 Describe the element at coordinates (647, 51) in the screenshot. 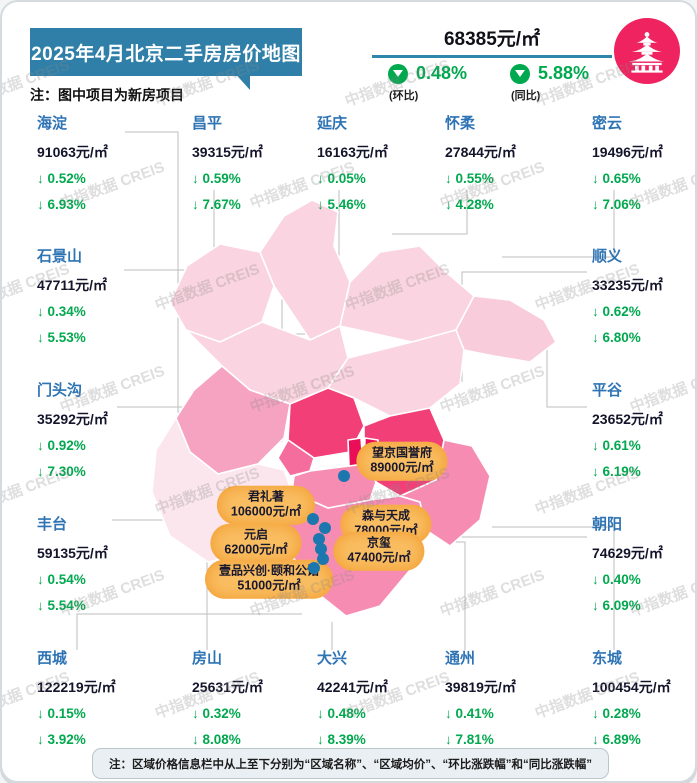

I see `temple-of-heaven-logo-icon` at that location.